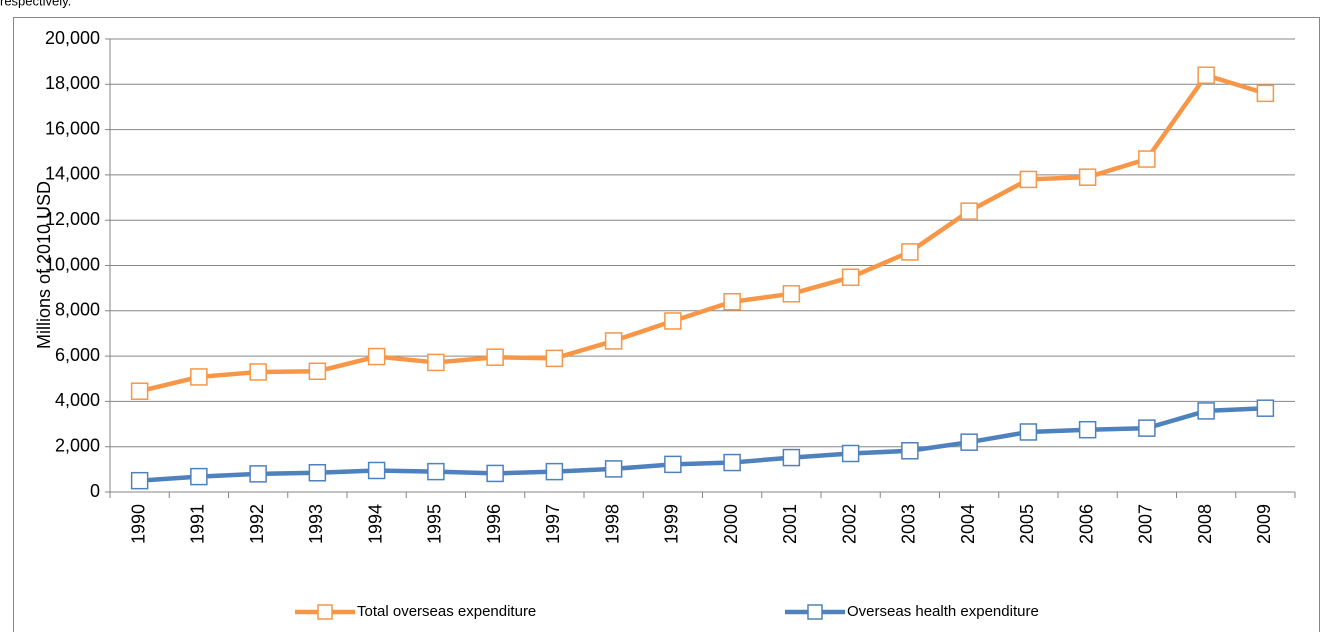  What do you see at coordinates (849, 524) in the screenshot?
I see `x-tick-label: 2002` at bounding box center [849, 524].